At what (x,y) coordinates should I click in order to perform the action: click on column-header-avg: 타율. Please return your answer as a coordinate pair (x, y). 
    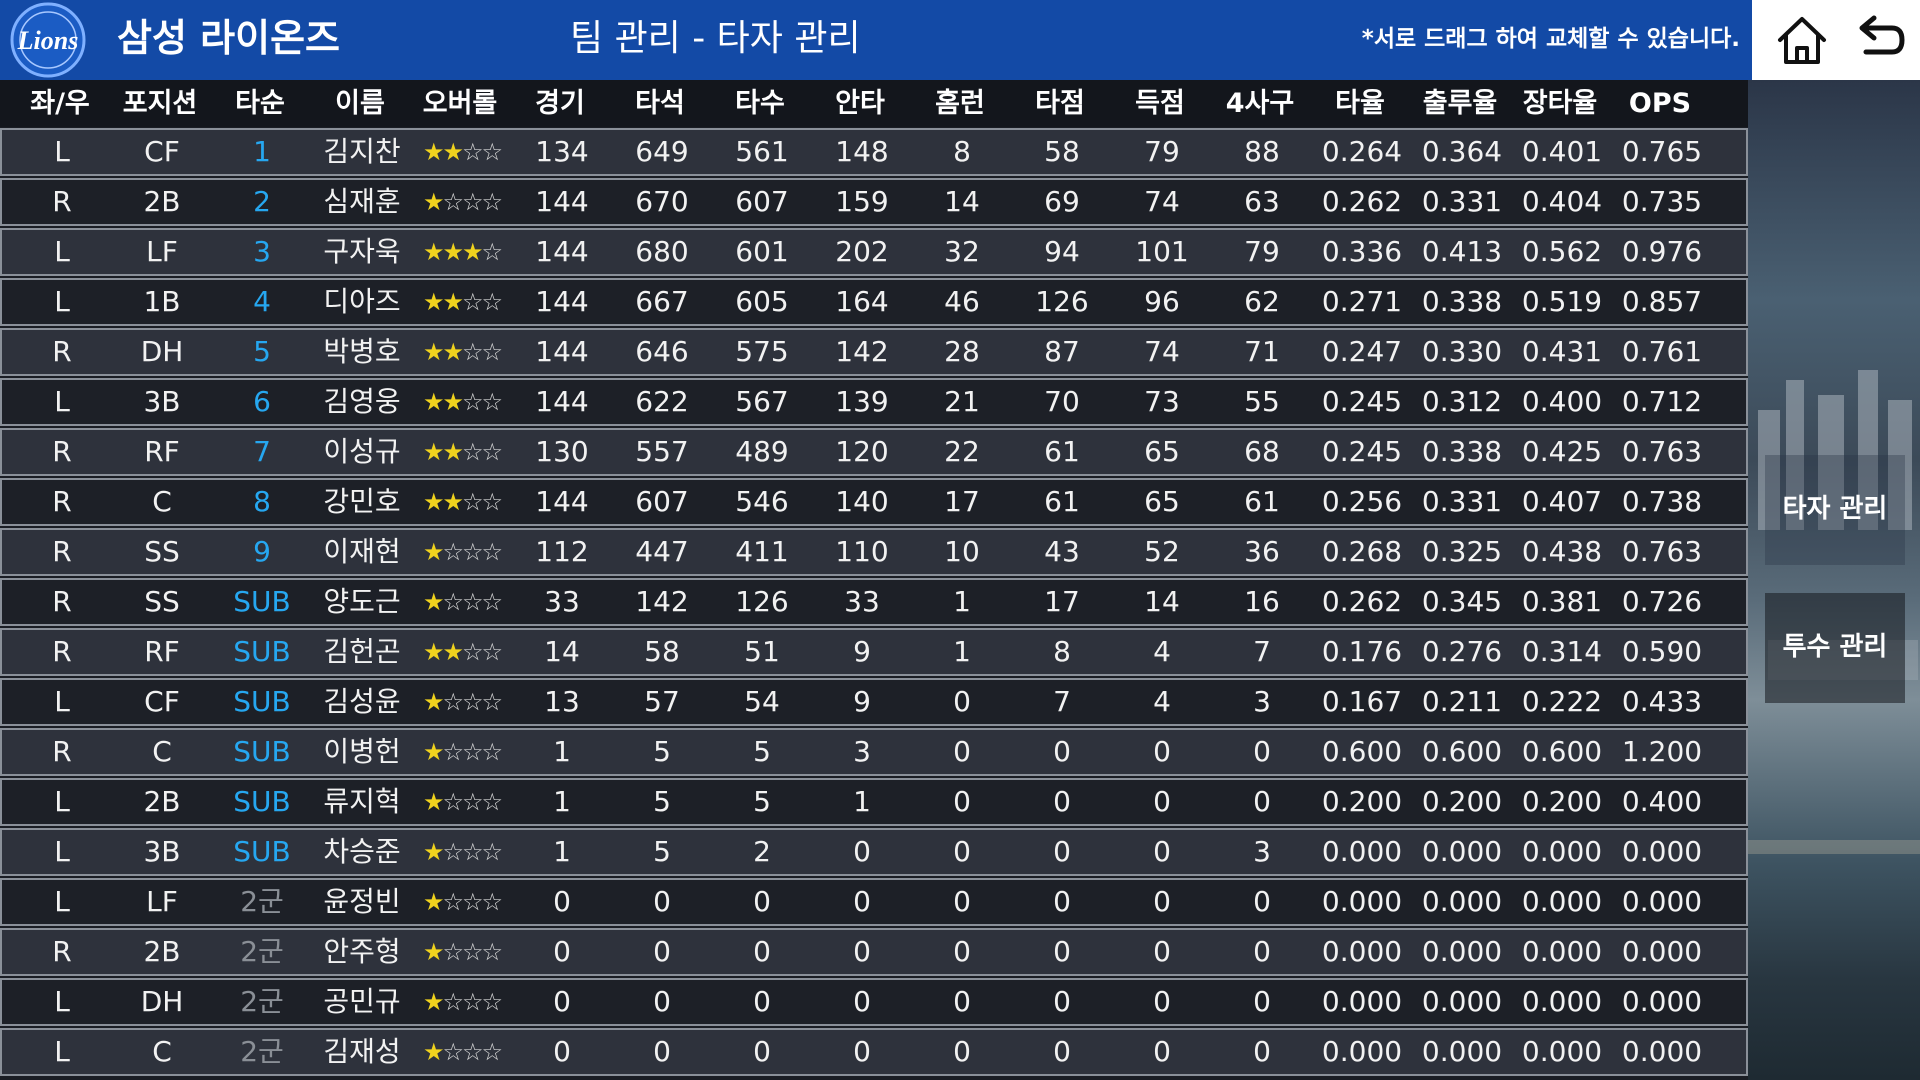
    Looking at the image, I should click on (1360, 103).